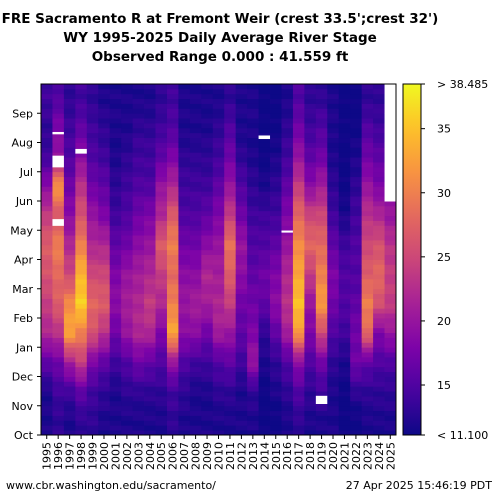  Describe the element at coordinates (230, 456) in the screenshot. I see `x-tick-label: 2011` at that location.